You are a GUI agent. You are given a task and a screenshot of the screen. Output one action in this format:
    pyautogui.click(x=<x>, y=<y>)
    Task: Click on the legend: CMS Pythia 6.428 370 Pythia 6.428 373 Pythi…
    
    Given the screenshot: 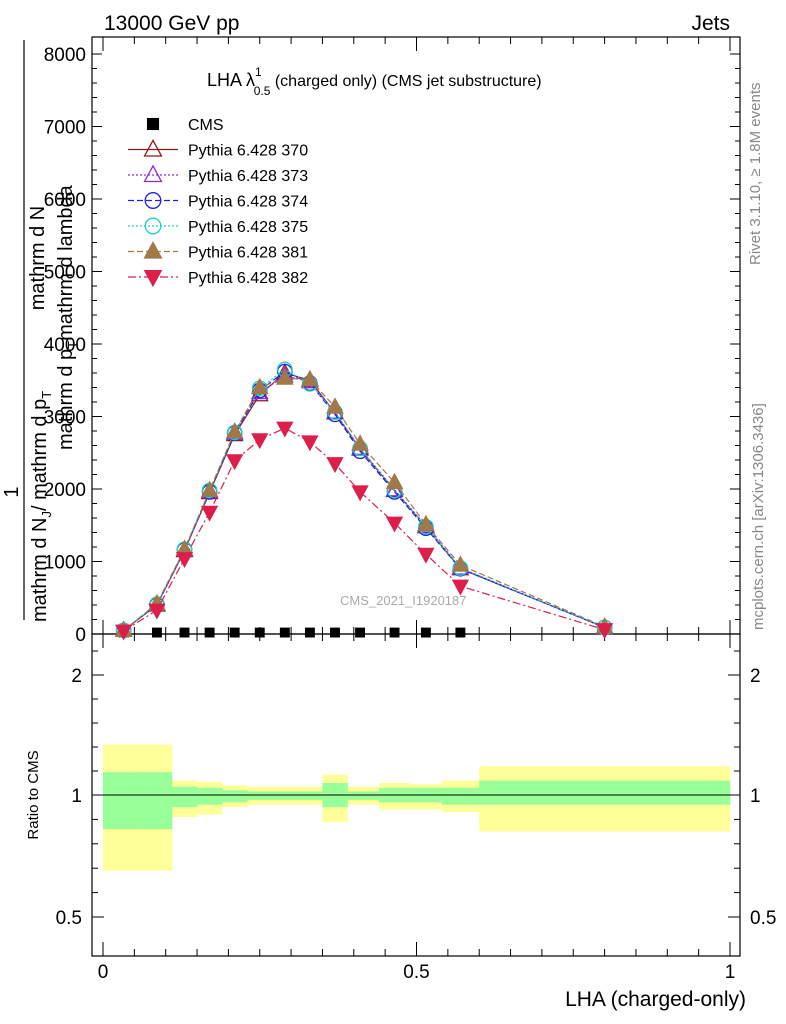 What is the action you would take?
    pyautogui.click(x=218, y=202)
    